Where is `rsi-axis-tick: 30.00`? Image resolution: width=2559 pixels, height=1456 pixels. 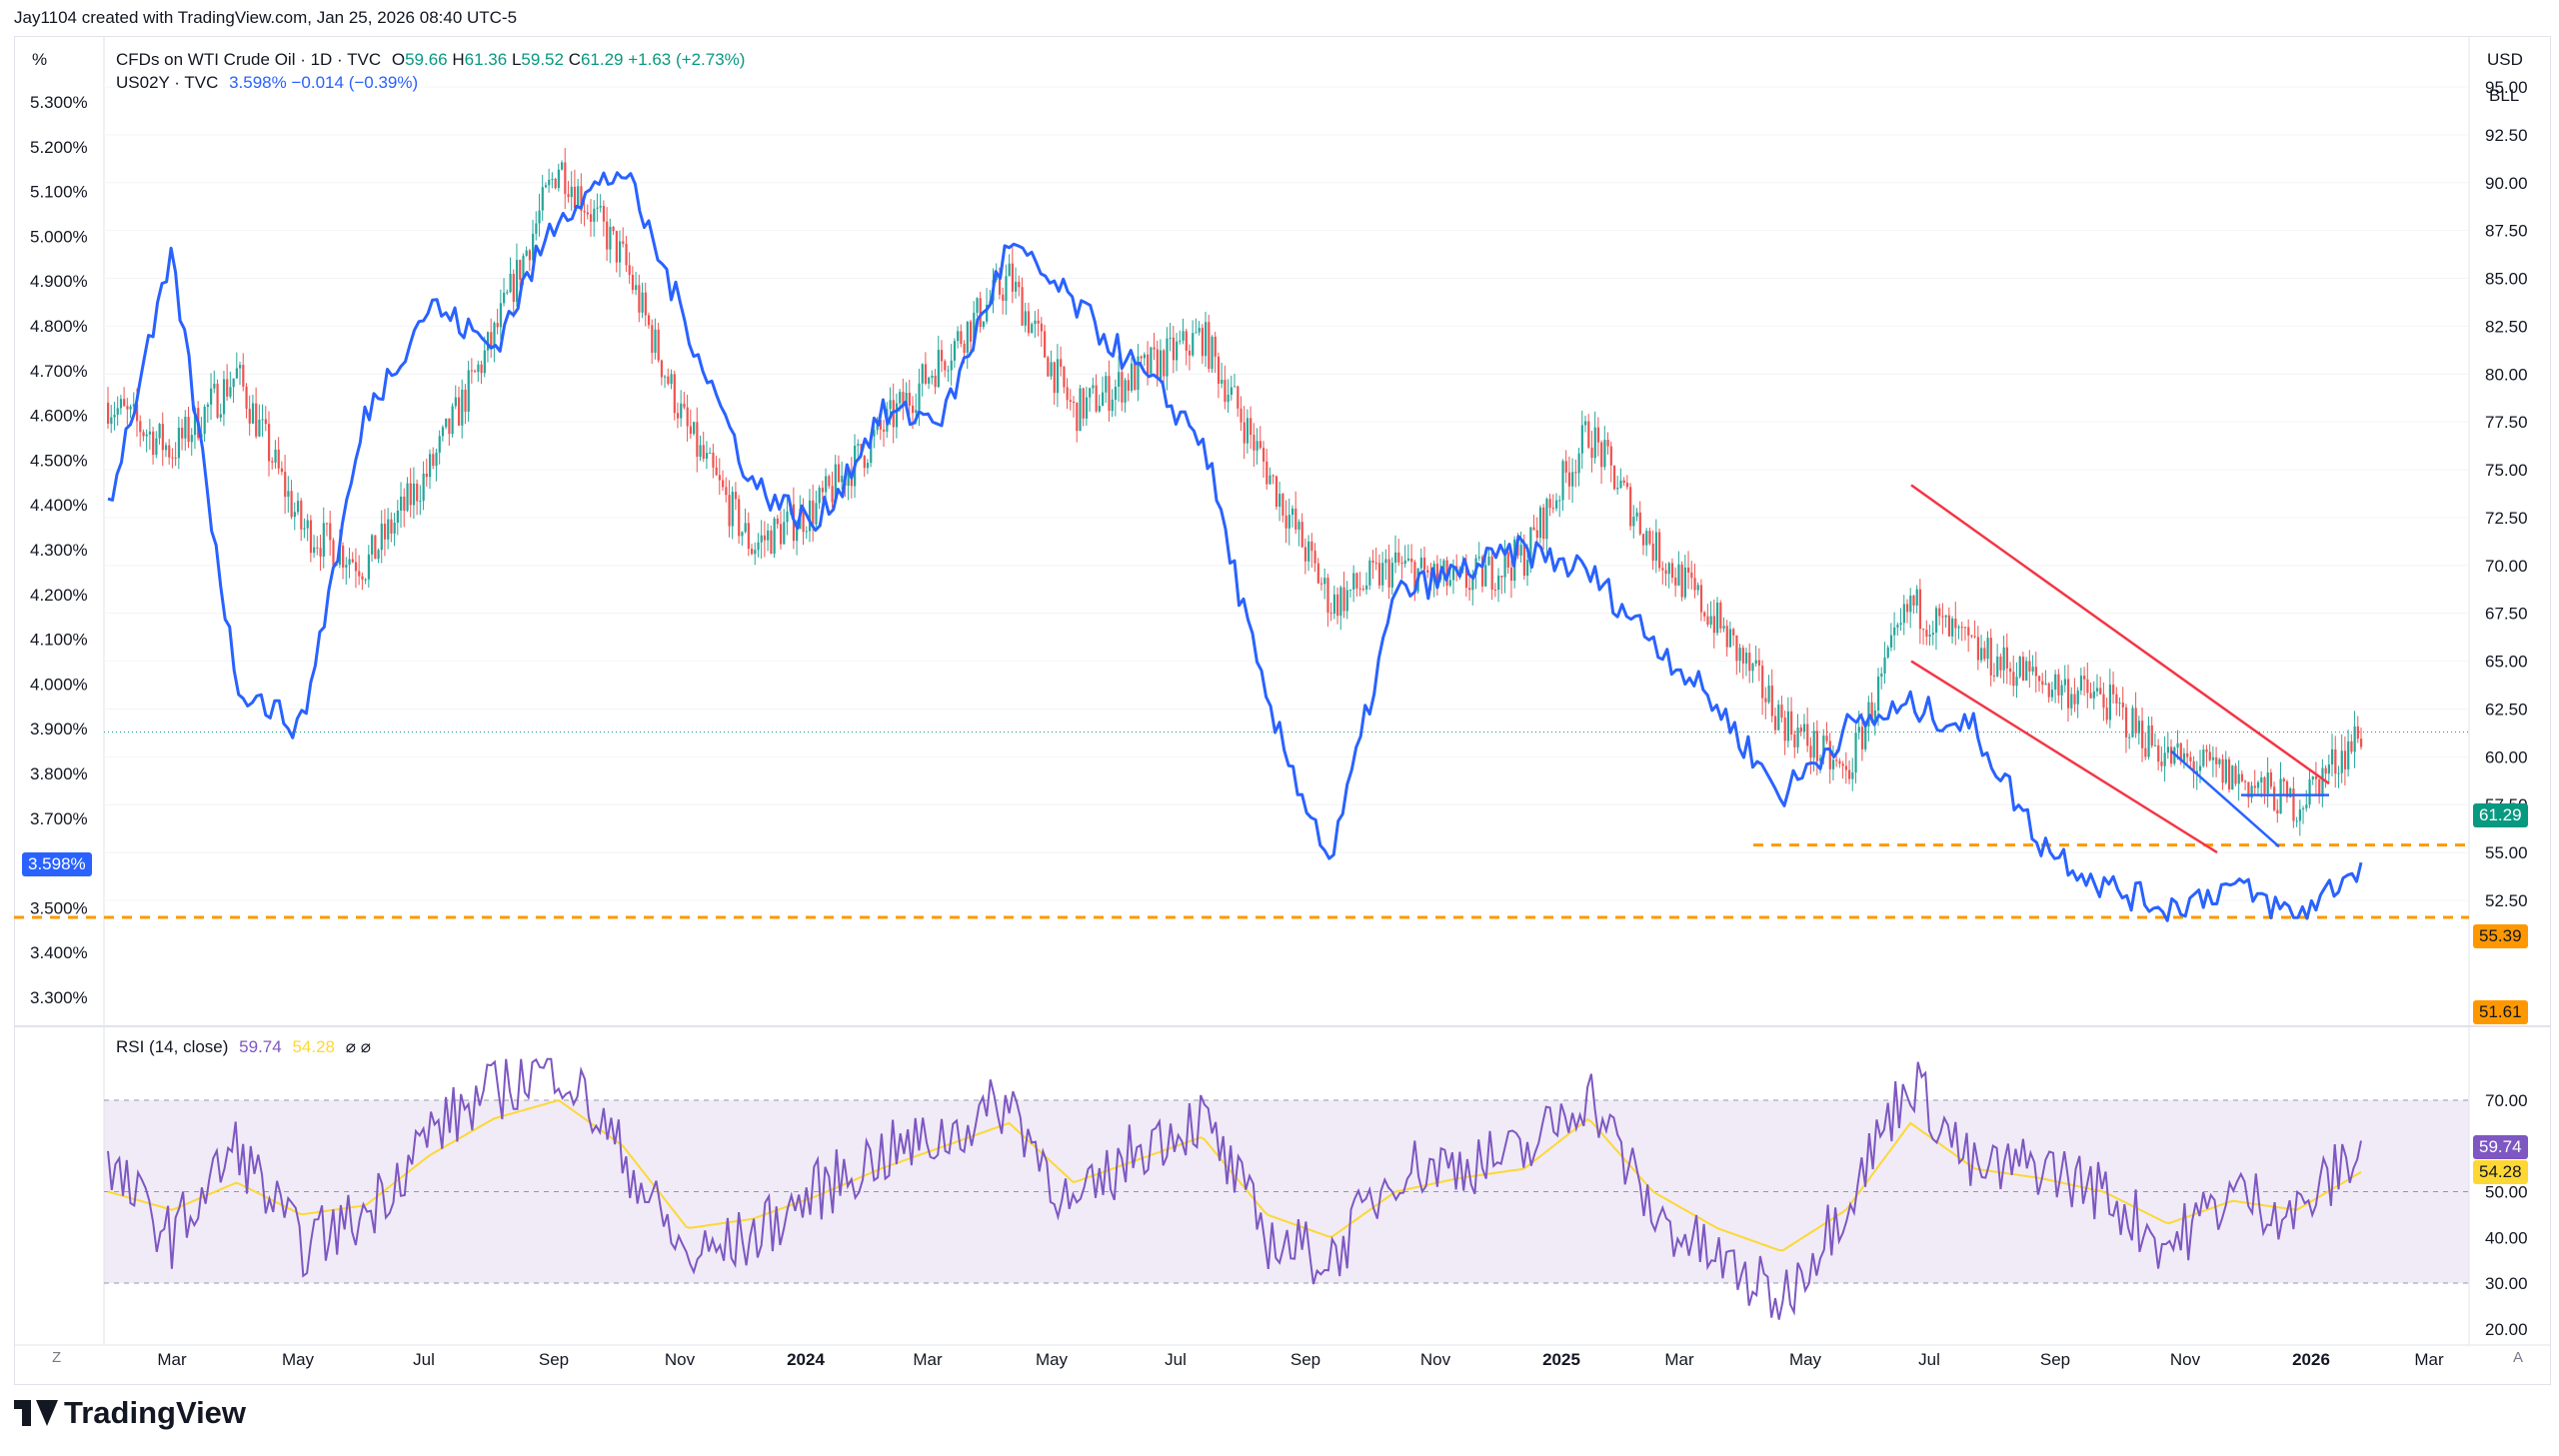
rsi-axis-tick: 30.00 is located at coordinates (2506, 1283).